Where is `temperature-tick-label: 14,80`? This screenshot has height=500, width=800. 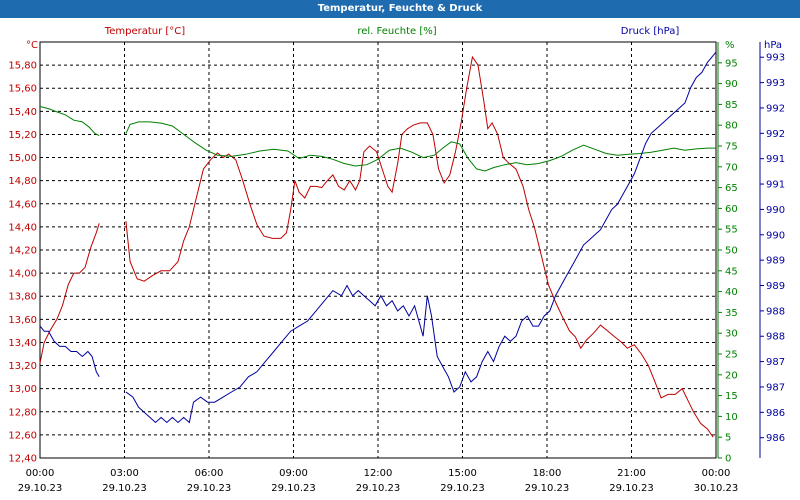
temperature-tick-label: 14,80 is located at coordinates (22, 181).